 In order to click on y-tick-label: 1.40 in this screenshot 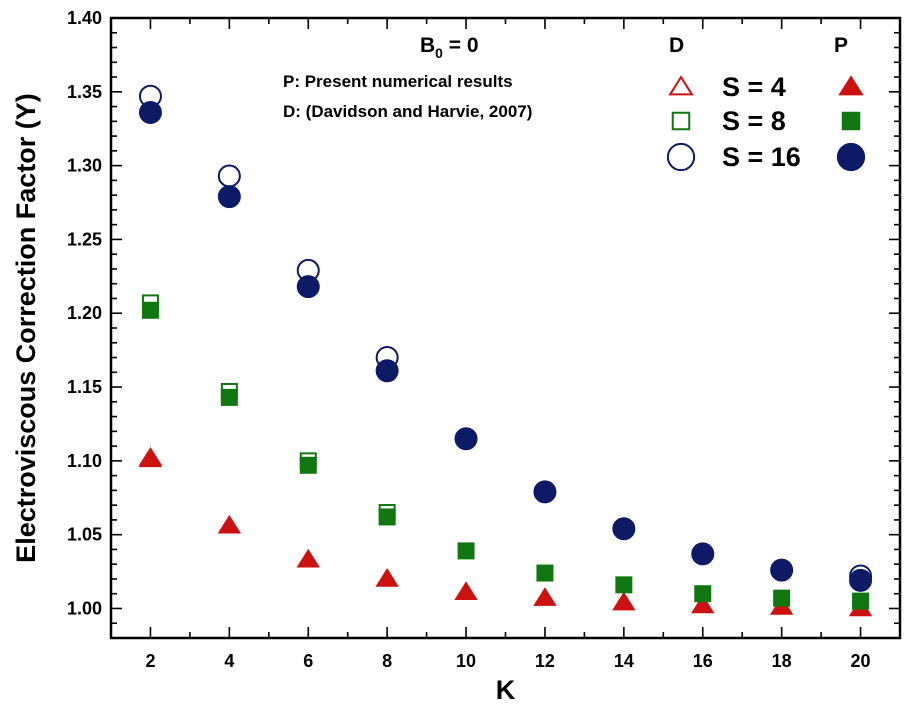, I will do `click(84, 18)`.